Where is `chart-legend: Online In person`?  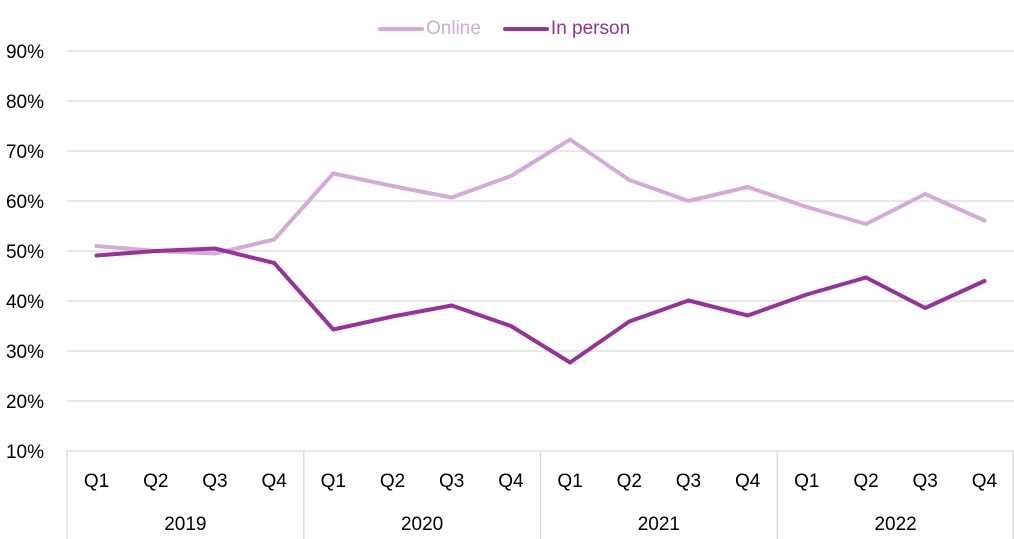 chart-legend: Online In person is located at coordinates (515, 29).